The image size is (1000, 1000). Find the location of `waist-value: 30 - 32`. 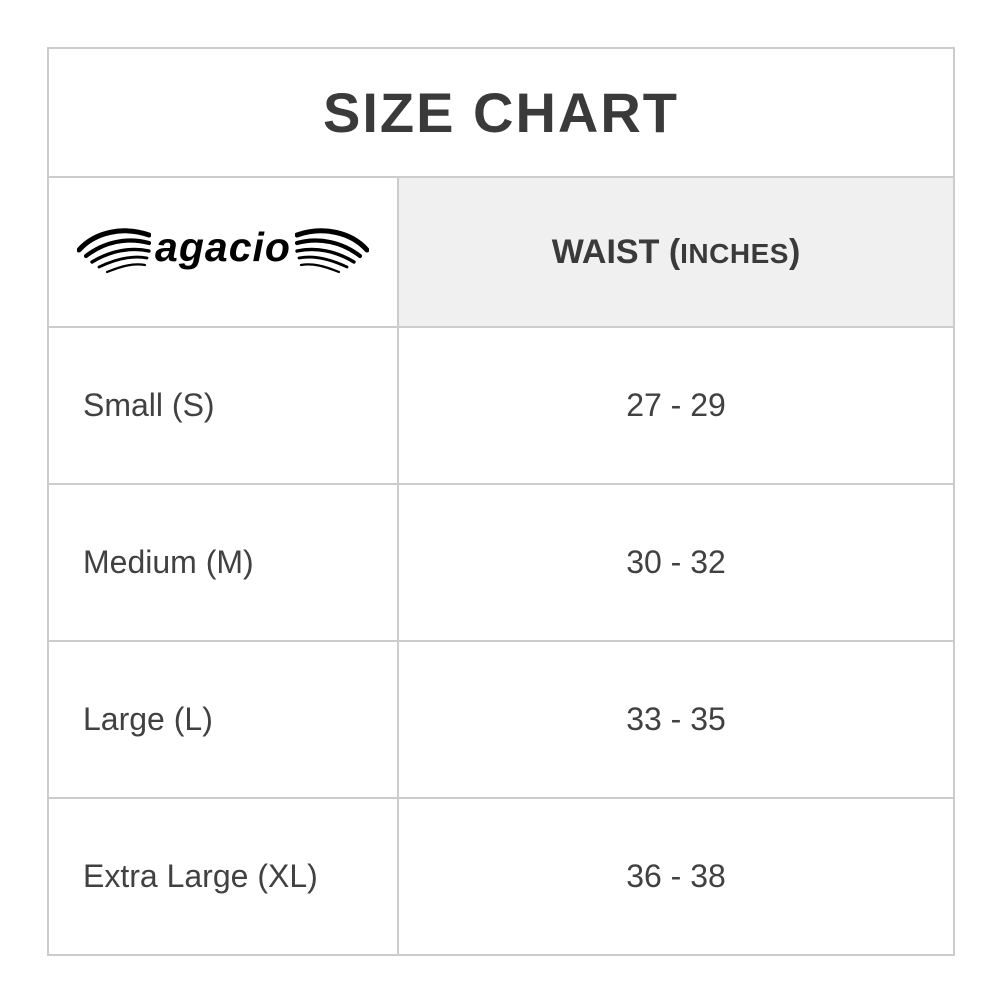

waist-value: 30 - 32 is located at coordinates (676, 562).